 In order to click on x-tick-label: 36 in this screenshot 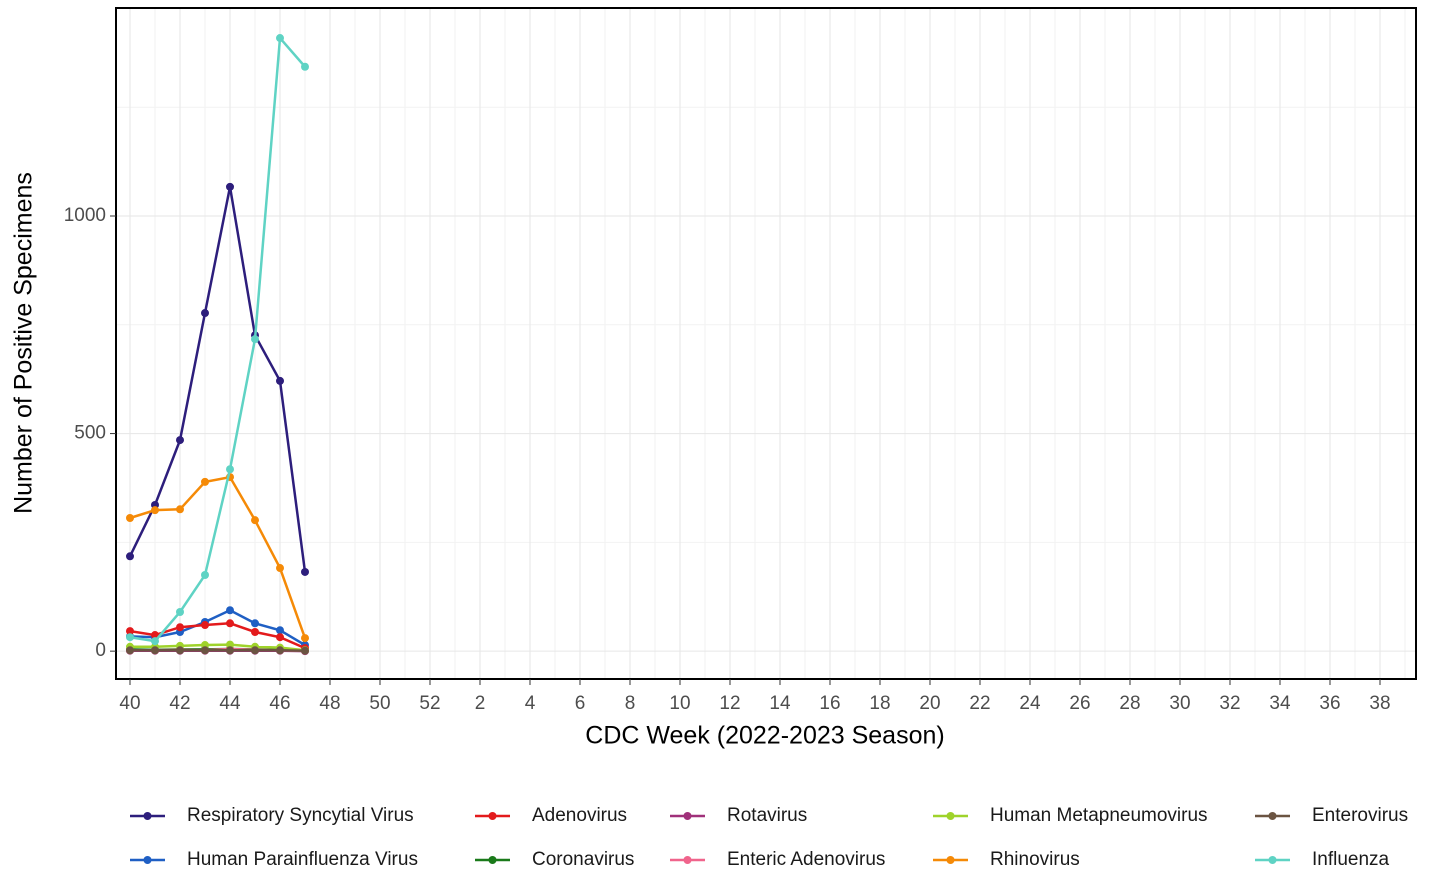, I will do `click(1329, 703)`.